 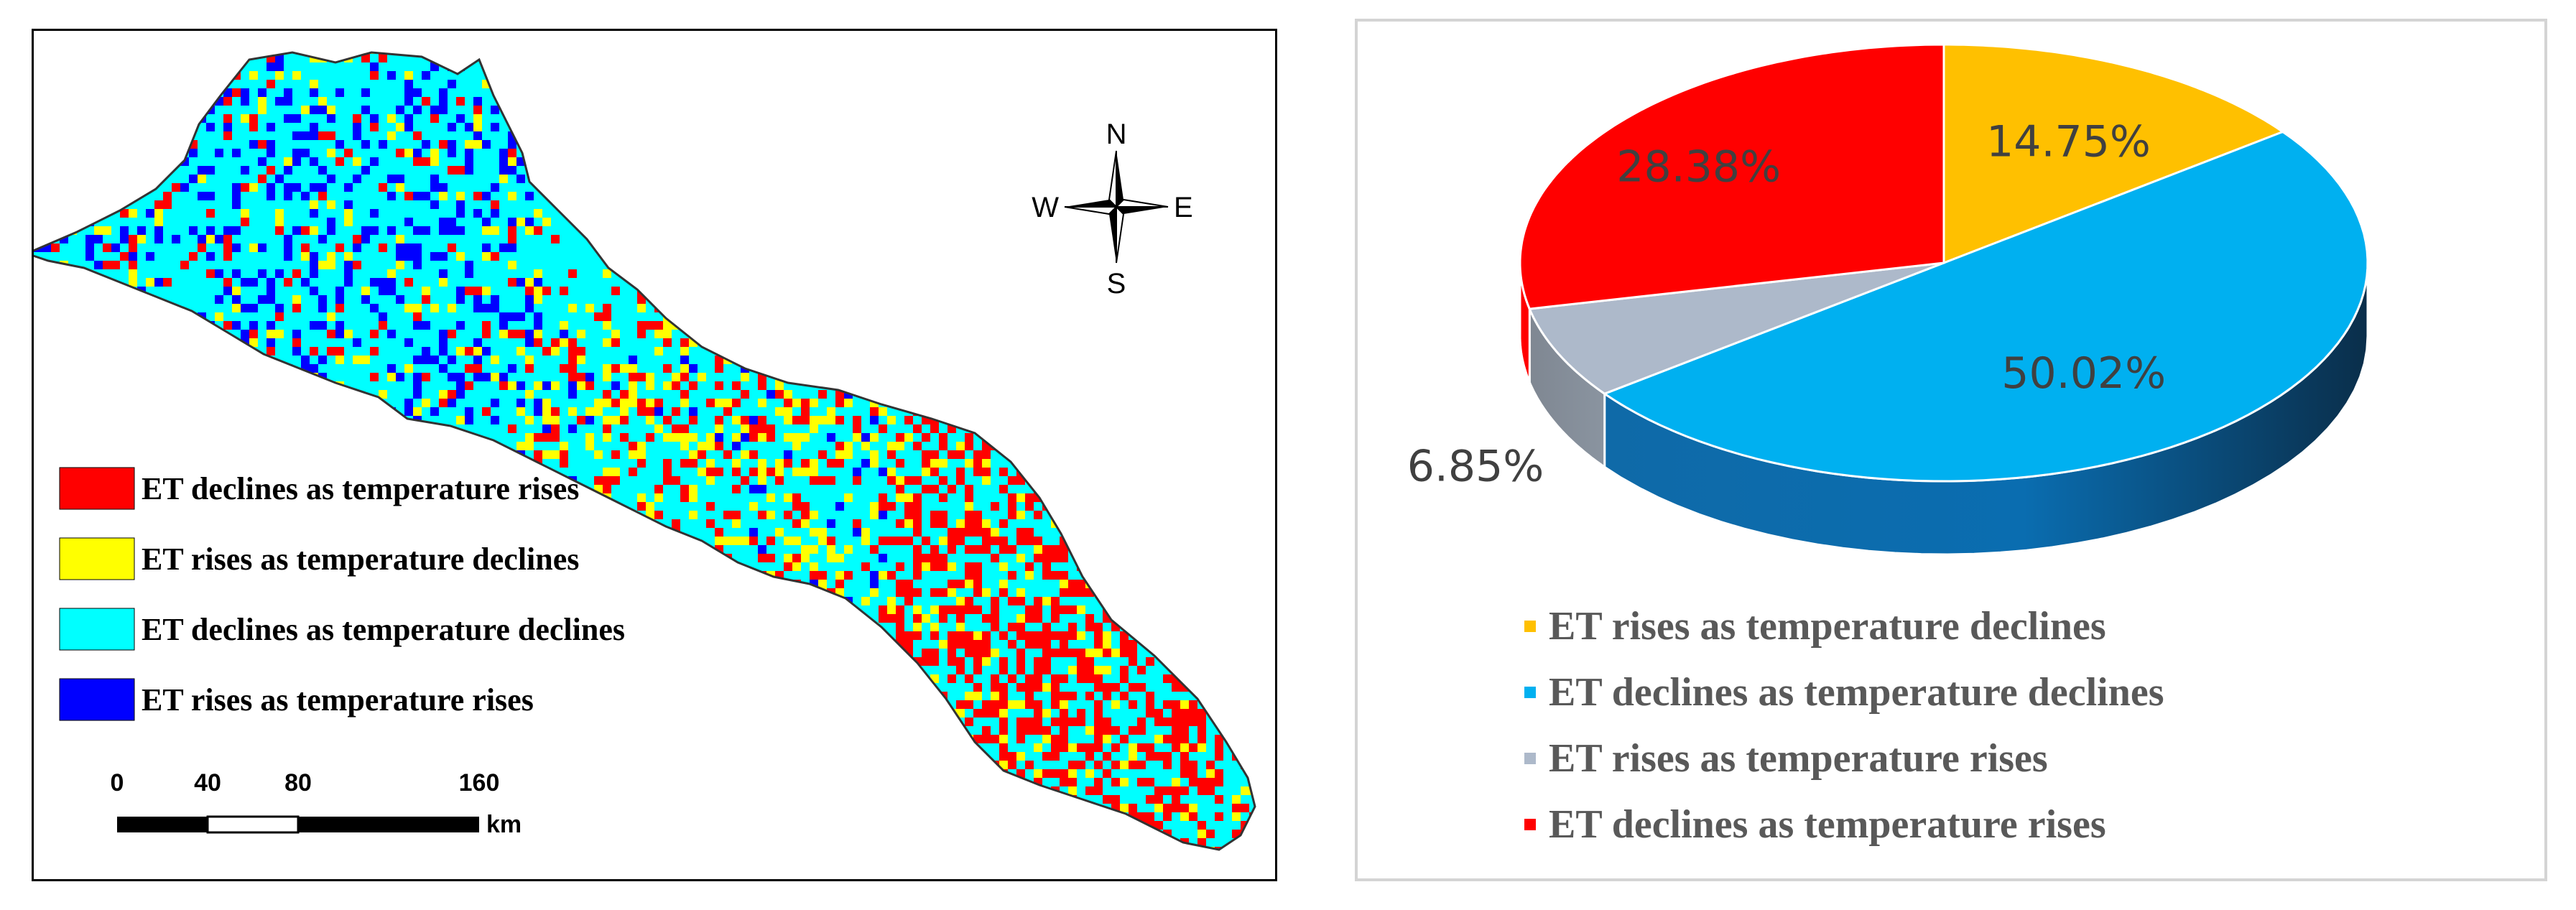 What do you see at coordinates (207, 783) in the screenshot?
I see `scale-tick-40: 40` at bounding box center [207, 783].